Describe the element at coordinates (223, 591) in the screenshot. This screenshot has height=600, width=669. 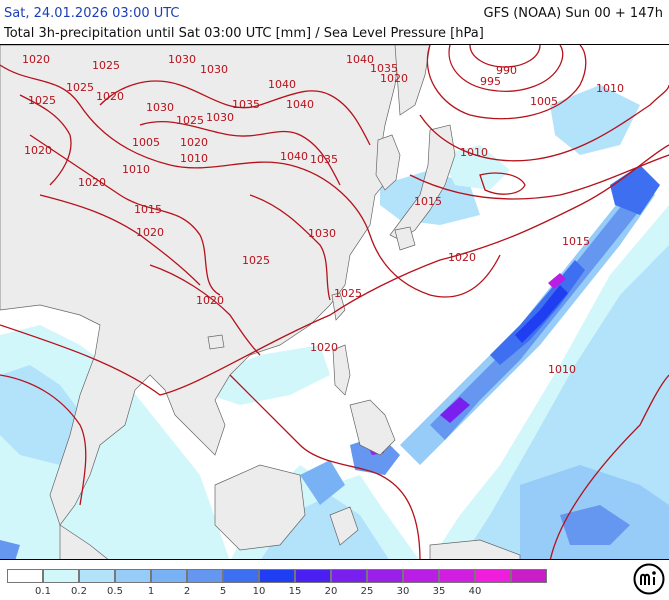
I see `legend-tick-label: 5` at that location.